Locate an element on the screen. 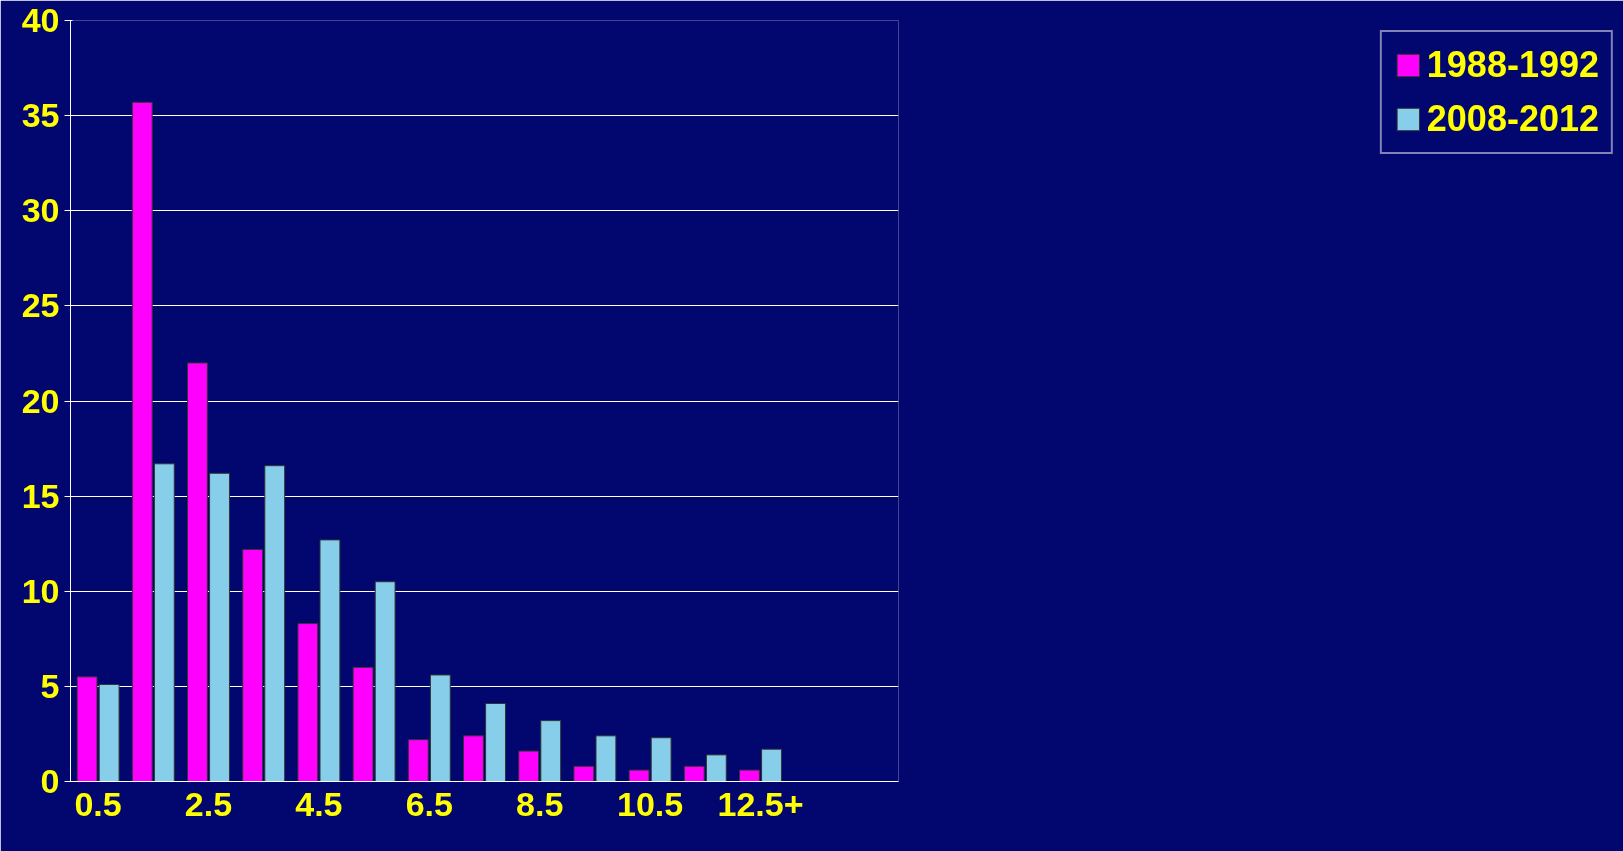  x-tick-label: 12.5+ is located at coordinates (760, 803).